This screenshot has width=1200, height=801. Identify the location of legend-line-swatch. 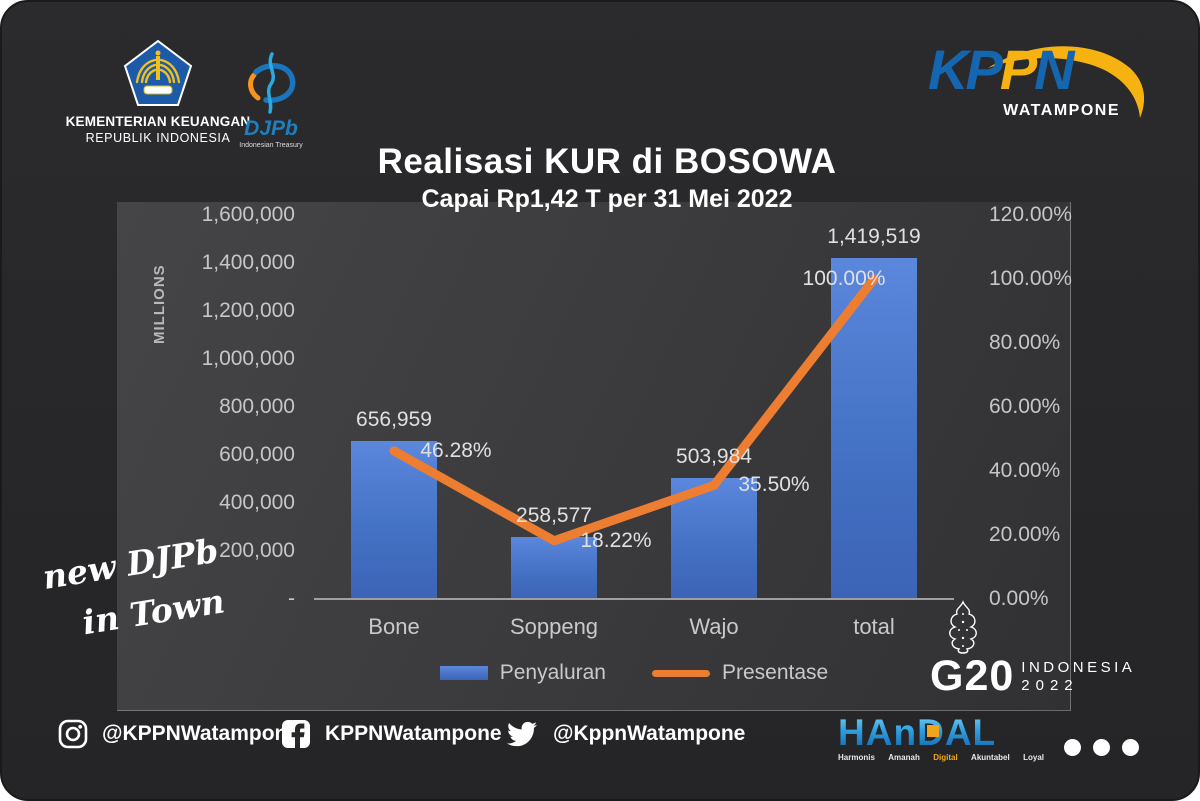
(681, 673).